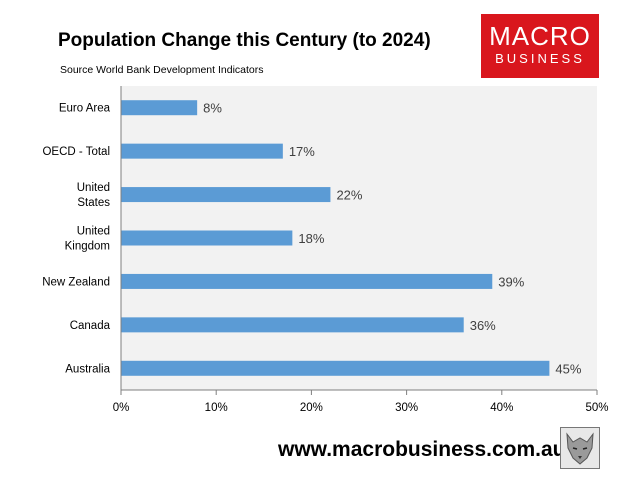 The image size is (640, 480). Describe the element at coordinates (87, 369) in the screenshot. I see `category-label: Australia` at that location.